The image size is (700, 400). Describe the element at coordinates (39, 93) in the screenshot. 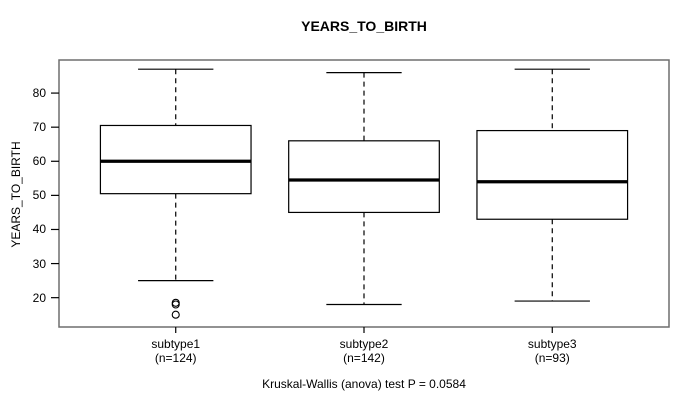

I see `y-tick-label: 80` at that location.